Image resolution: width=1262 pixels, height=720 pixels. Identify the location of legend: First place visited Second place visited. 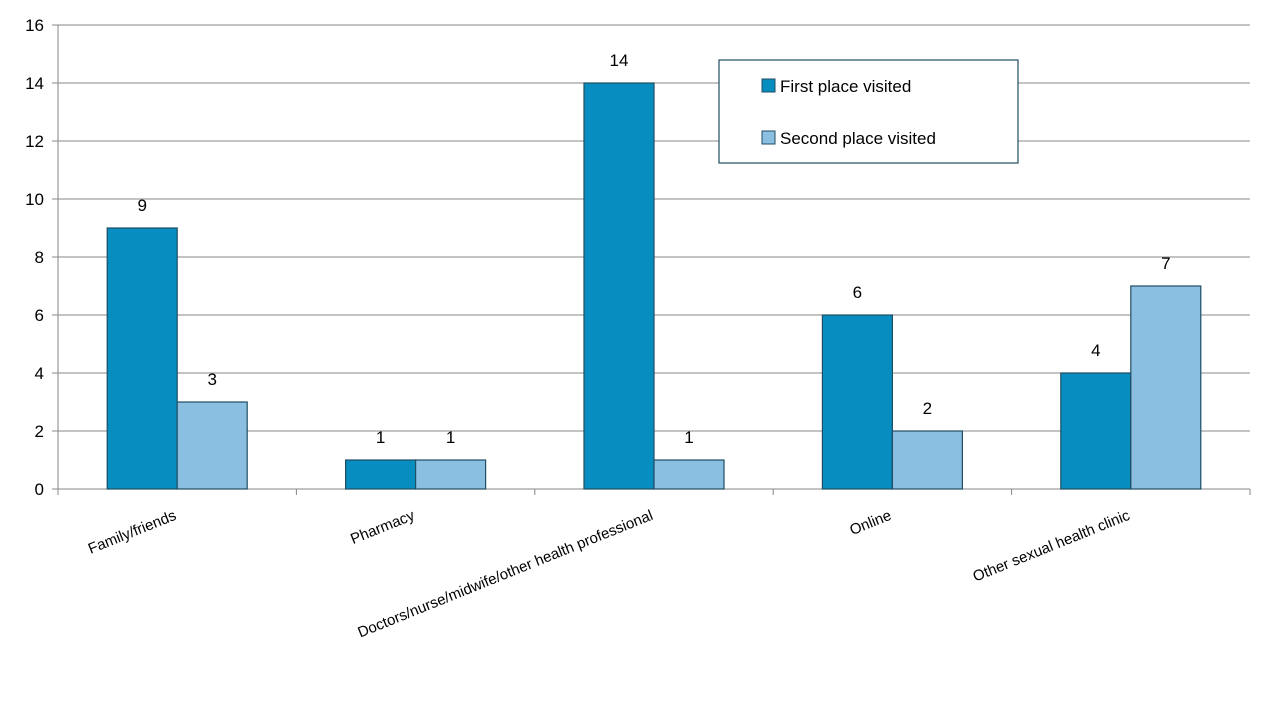
(868, 111).